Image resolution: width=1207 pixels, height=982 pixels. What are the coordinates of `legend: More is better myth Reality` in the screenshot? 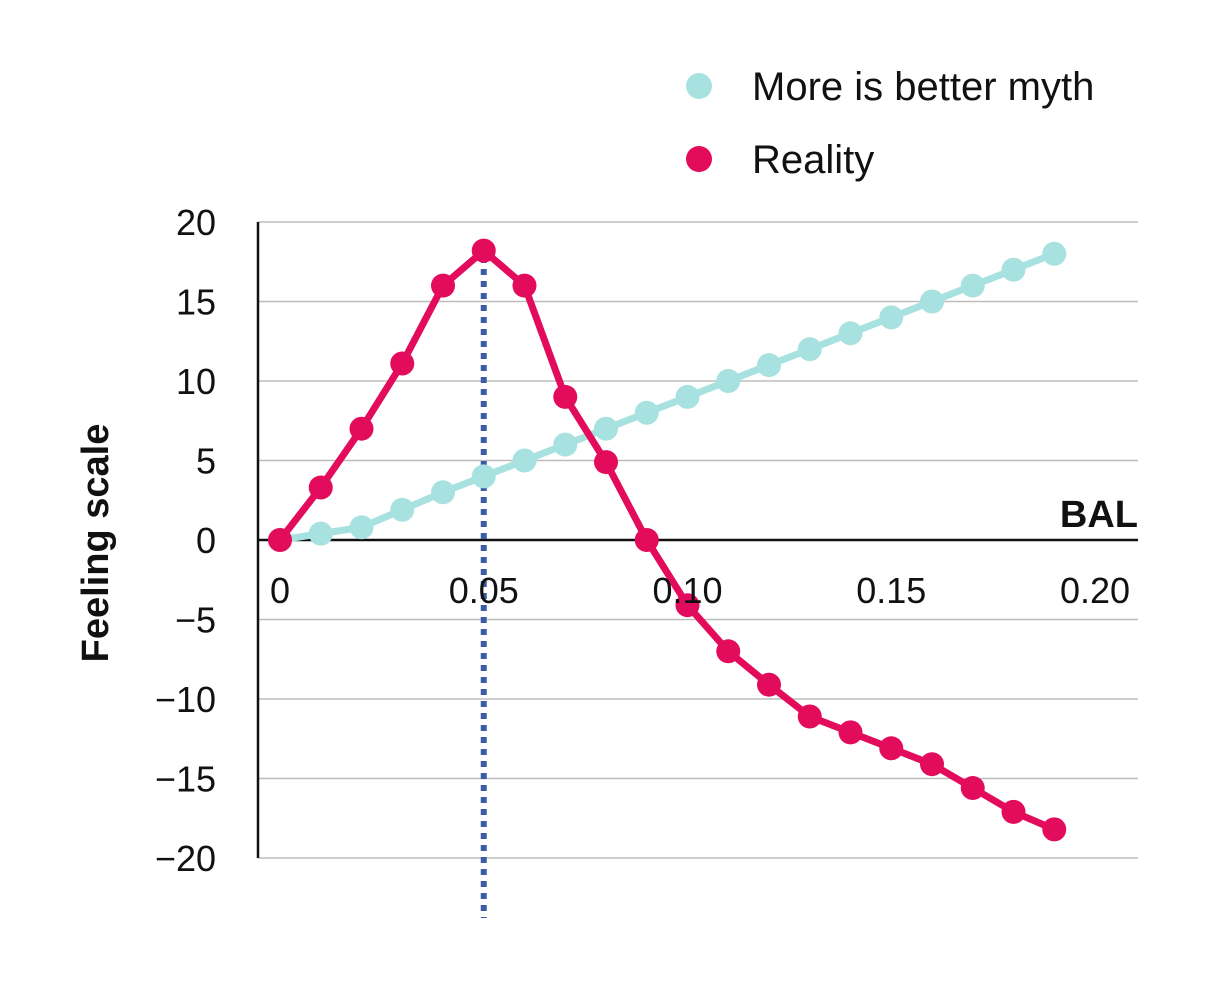 It's located at (890, 123).